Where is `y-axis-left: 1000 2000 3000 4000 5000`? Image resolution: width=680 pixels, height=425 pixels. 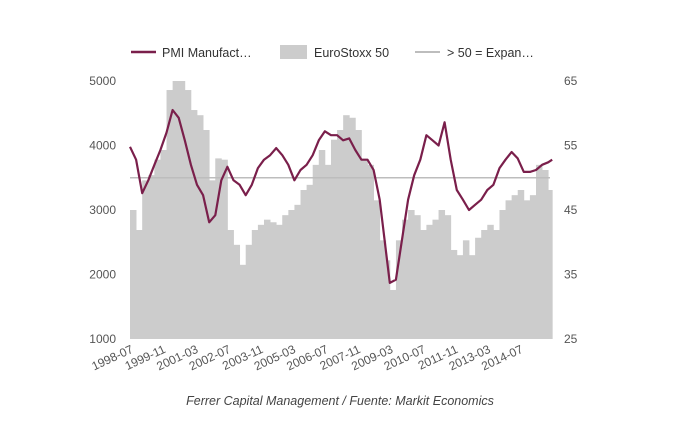 y-axis-left: 1000 2000 3000 4000 5000 is located at coordinates (102, 210).